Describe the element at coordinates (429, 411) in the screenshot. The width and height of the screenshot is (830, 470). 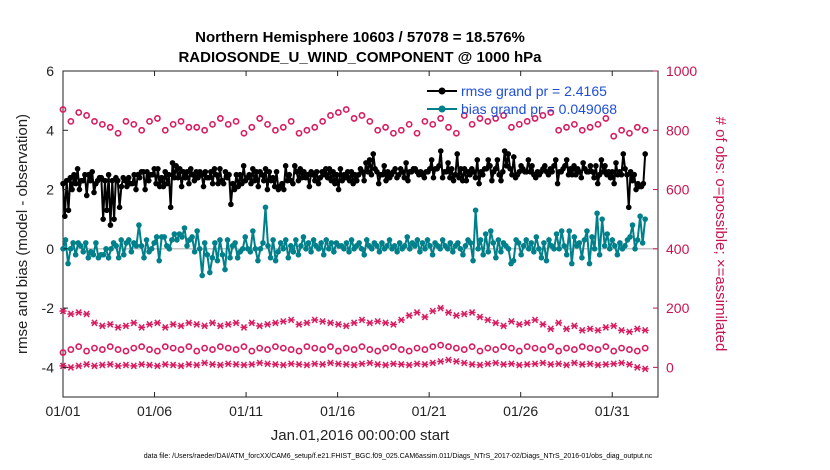
I see `x-tick-label: 01/21` at that location.